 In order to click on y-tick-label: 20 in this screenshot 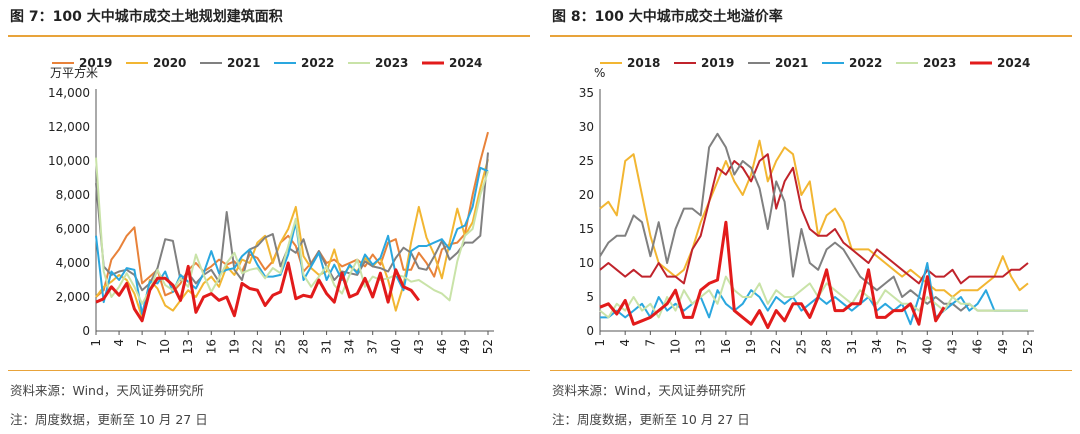, I will do `click(586, 195)`.